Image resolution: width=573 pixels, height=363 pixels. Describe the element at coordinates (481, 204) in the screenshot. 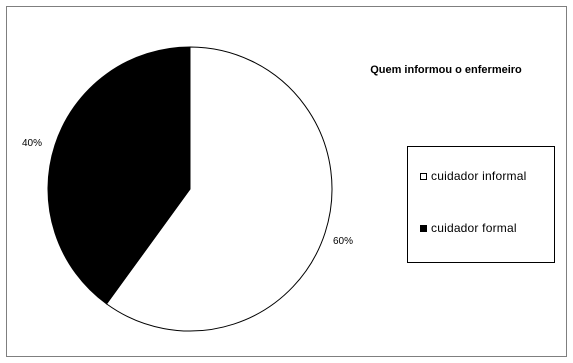

I see `legend: cuidador informal cuidador formal` at that location.